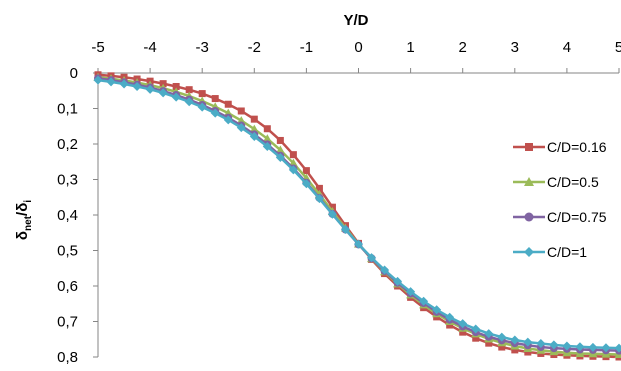 This screenshot has width=621, height=371. Describe the element at coordinates (24, 220) in the screenshot. I see `y-axis-title: δnet/δi` at that location.